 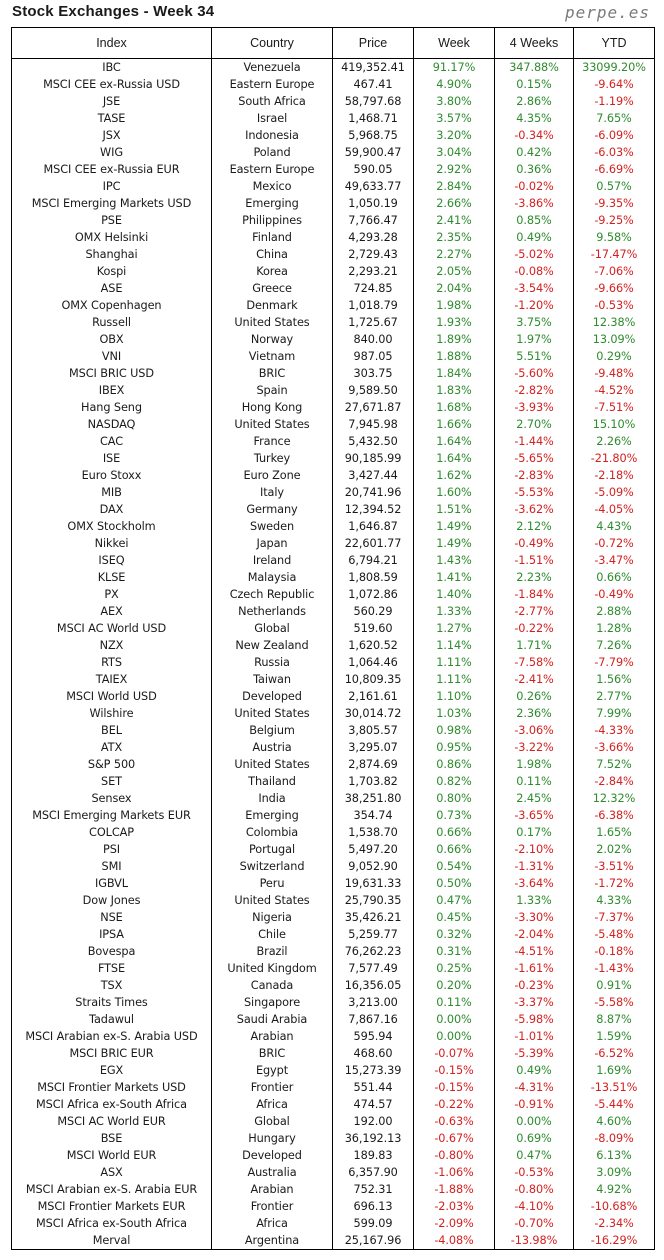 What do you see at coordinates (111, 509) in the screenshot?
I see `index-cell: DAX` at bounding box center [111, 509].